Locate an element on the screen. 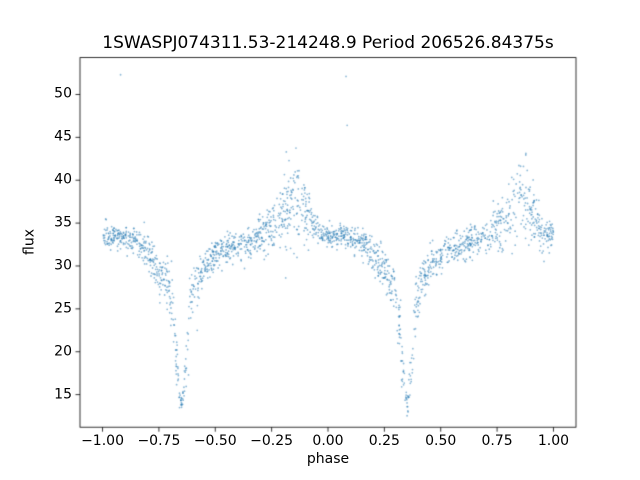 The height and width of the screenshot is (480, 640). y-tick-label: 30 is located at coordinates (63, 265).